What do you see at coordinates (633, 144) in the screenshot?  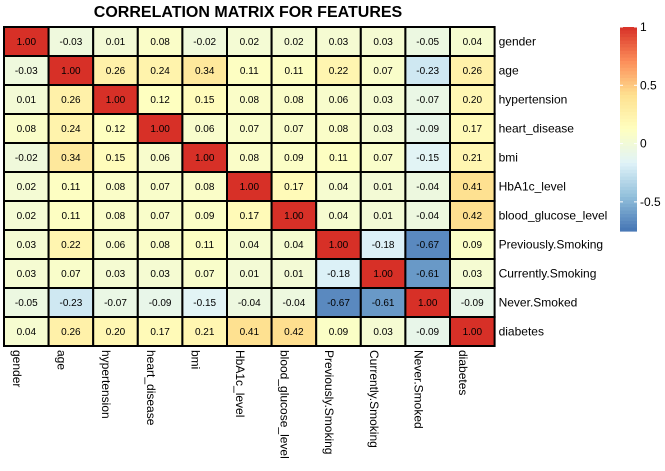 I see `legend-tick: 0` at bounding box center [633, 144].